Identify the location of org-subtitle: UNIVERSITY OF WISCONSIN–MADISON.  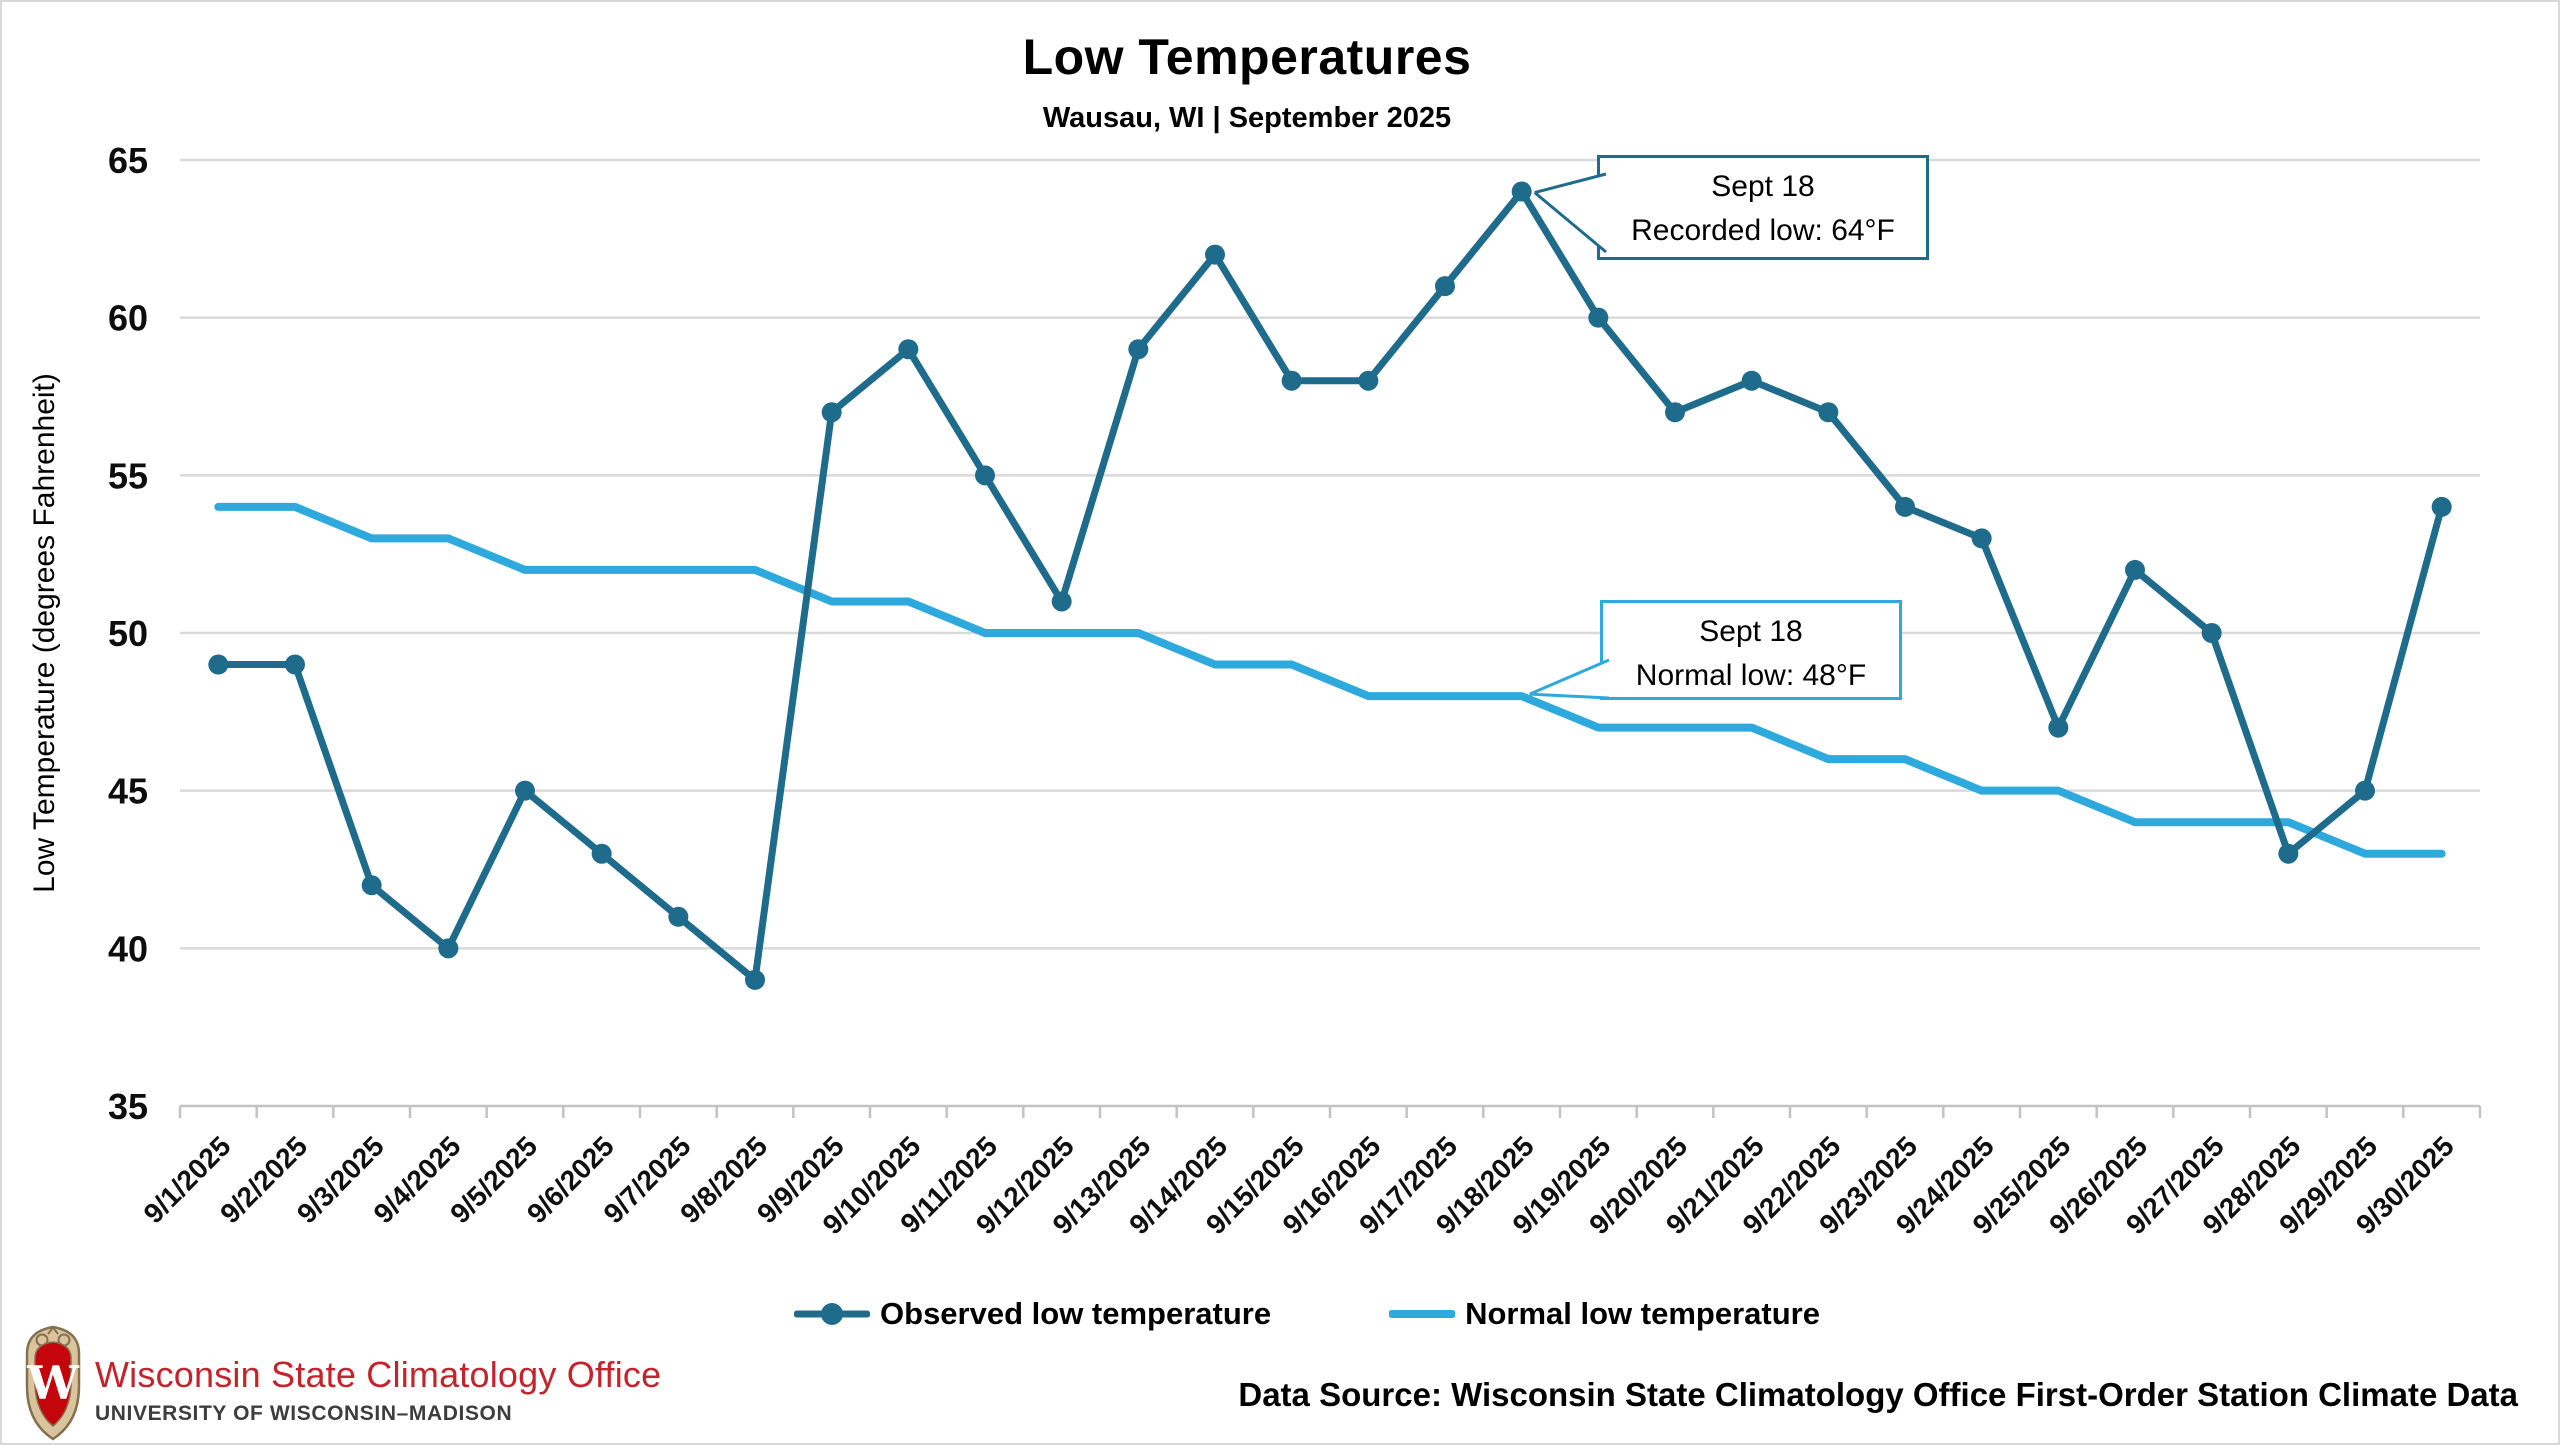
(304, 1413).